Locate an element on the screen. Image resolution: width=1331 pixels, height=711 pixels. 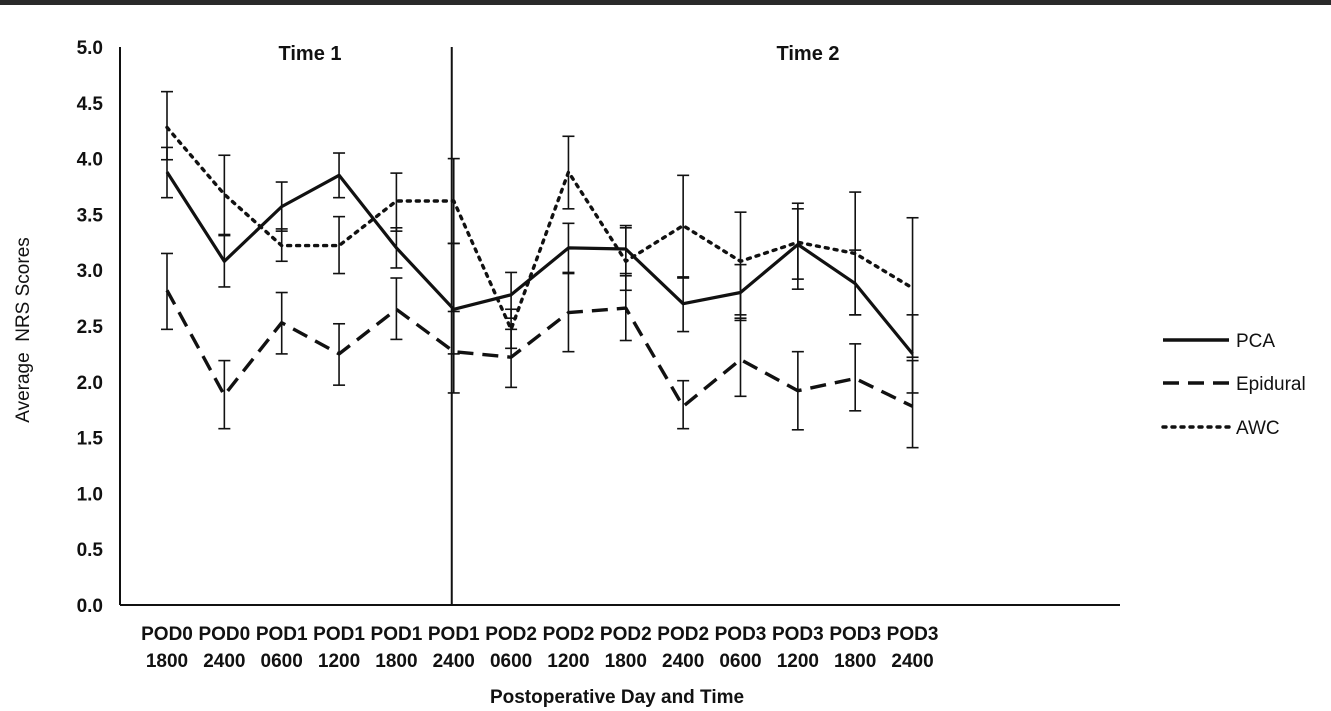
y-tick-label: 4.5 is located at coordinates (90, 104).